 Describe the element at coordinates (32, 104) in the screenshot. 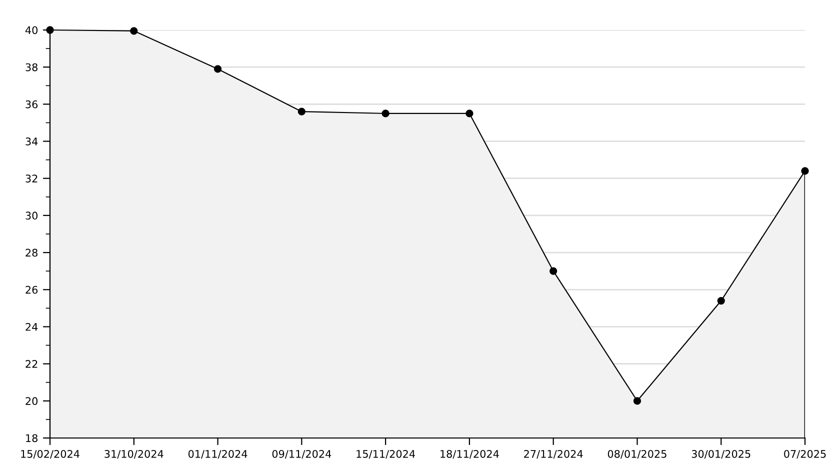

I see `y-tick-label: 36` at that location.